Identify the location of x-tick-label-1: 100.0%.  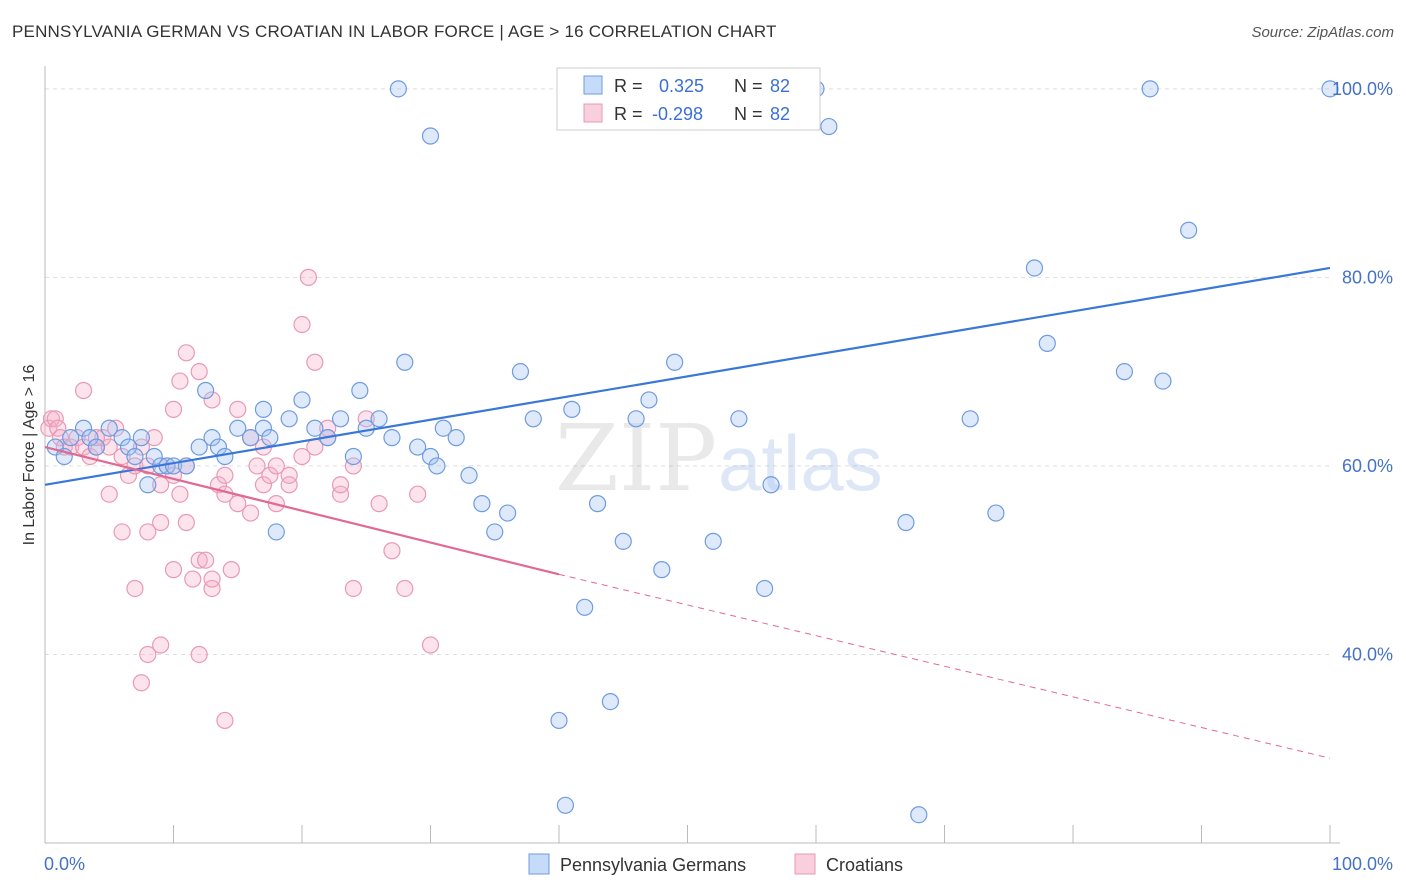
(1362, 864).